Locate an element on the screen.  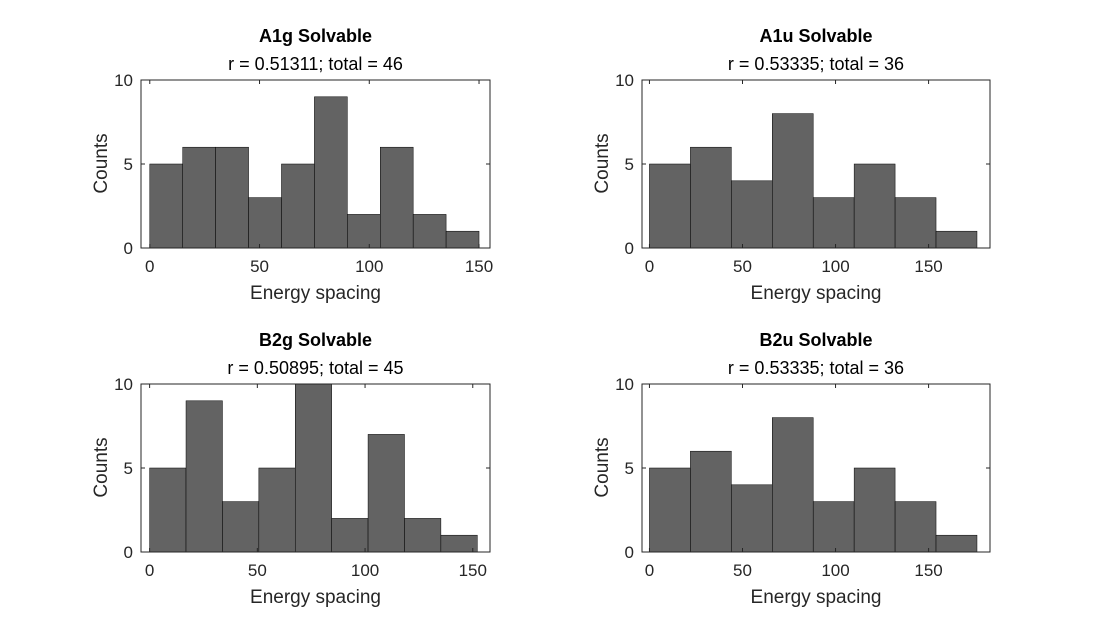
chart-title: A1g Solvable is located at coordinates (315, 36).